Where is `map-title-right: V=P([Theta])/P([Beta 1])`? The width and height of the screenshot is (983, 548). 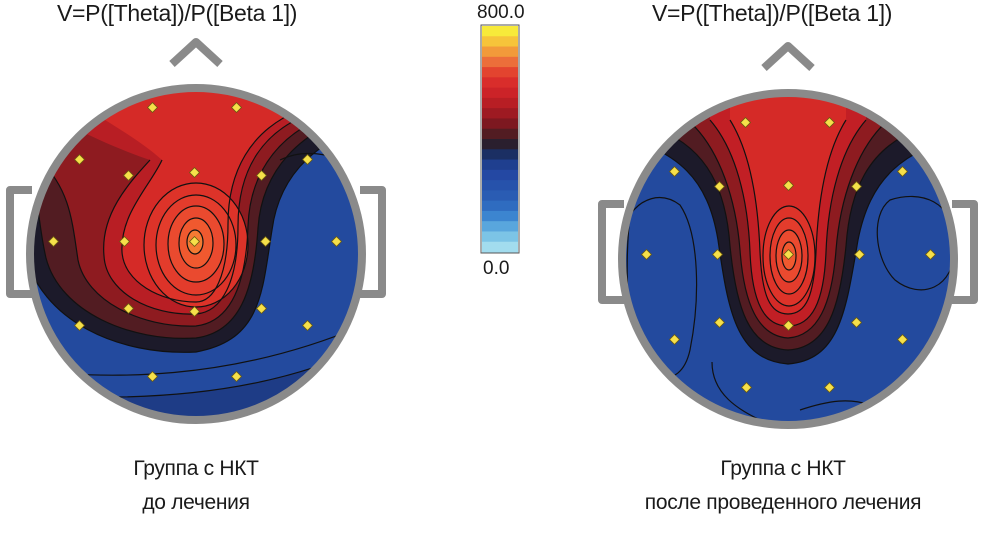 map-title-right: V=P([Theta])/P([Beta 1]) is located at coordinates (772, 13).